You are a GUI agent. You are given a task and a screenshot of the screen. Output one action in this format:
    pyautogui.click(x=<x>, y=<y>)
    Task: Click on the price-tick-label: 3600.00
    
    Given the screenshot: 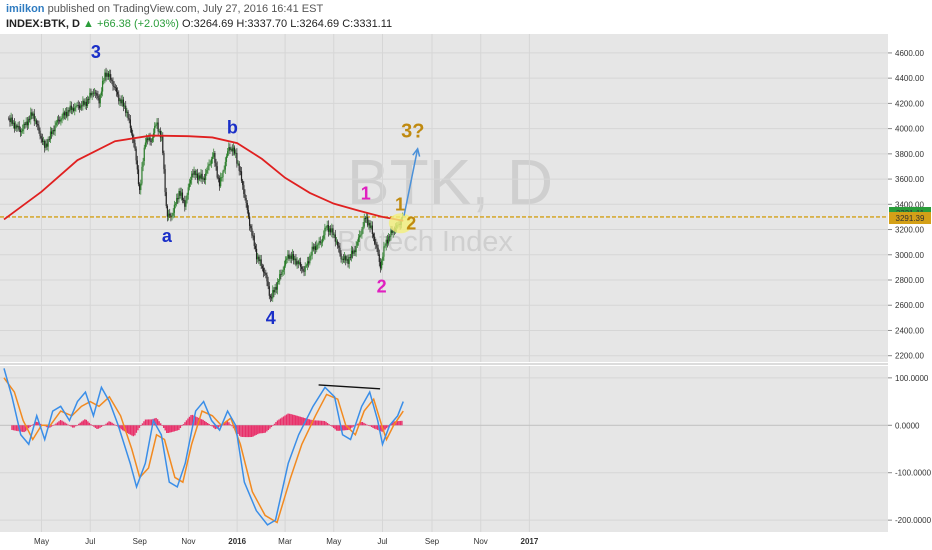 What is the action you would take?
    pyautogui.click(x=909, y=179)
    